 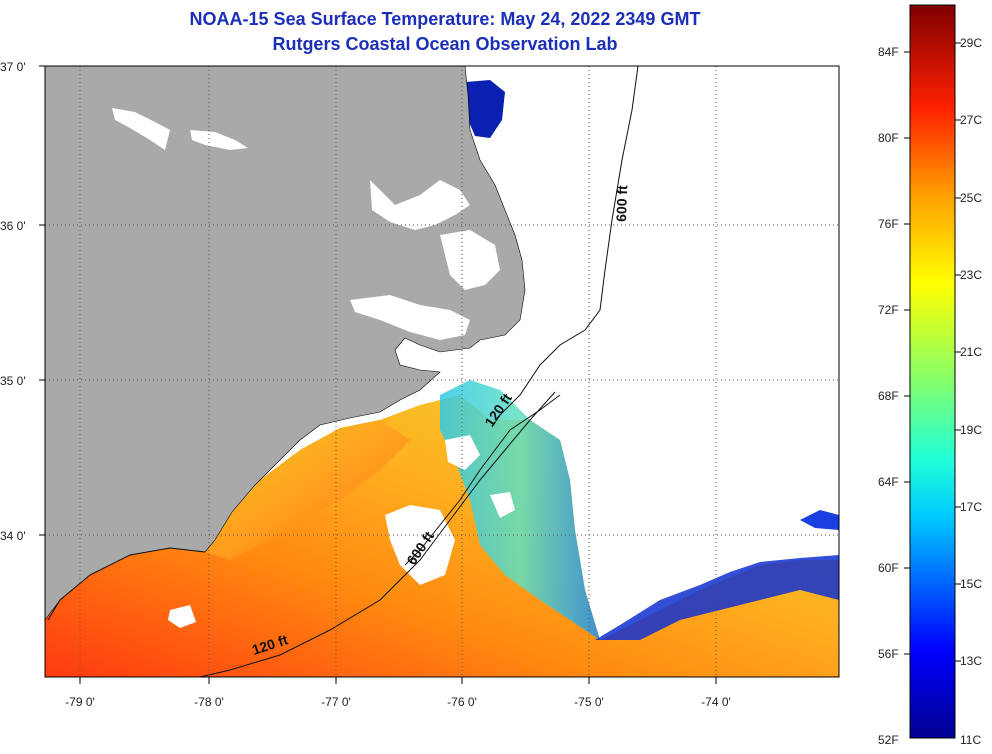 What do you see at coordinates (482, 480) in the screenshot?
I see `isobath-120ft-north` at bounding box center [482, 480].